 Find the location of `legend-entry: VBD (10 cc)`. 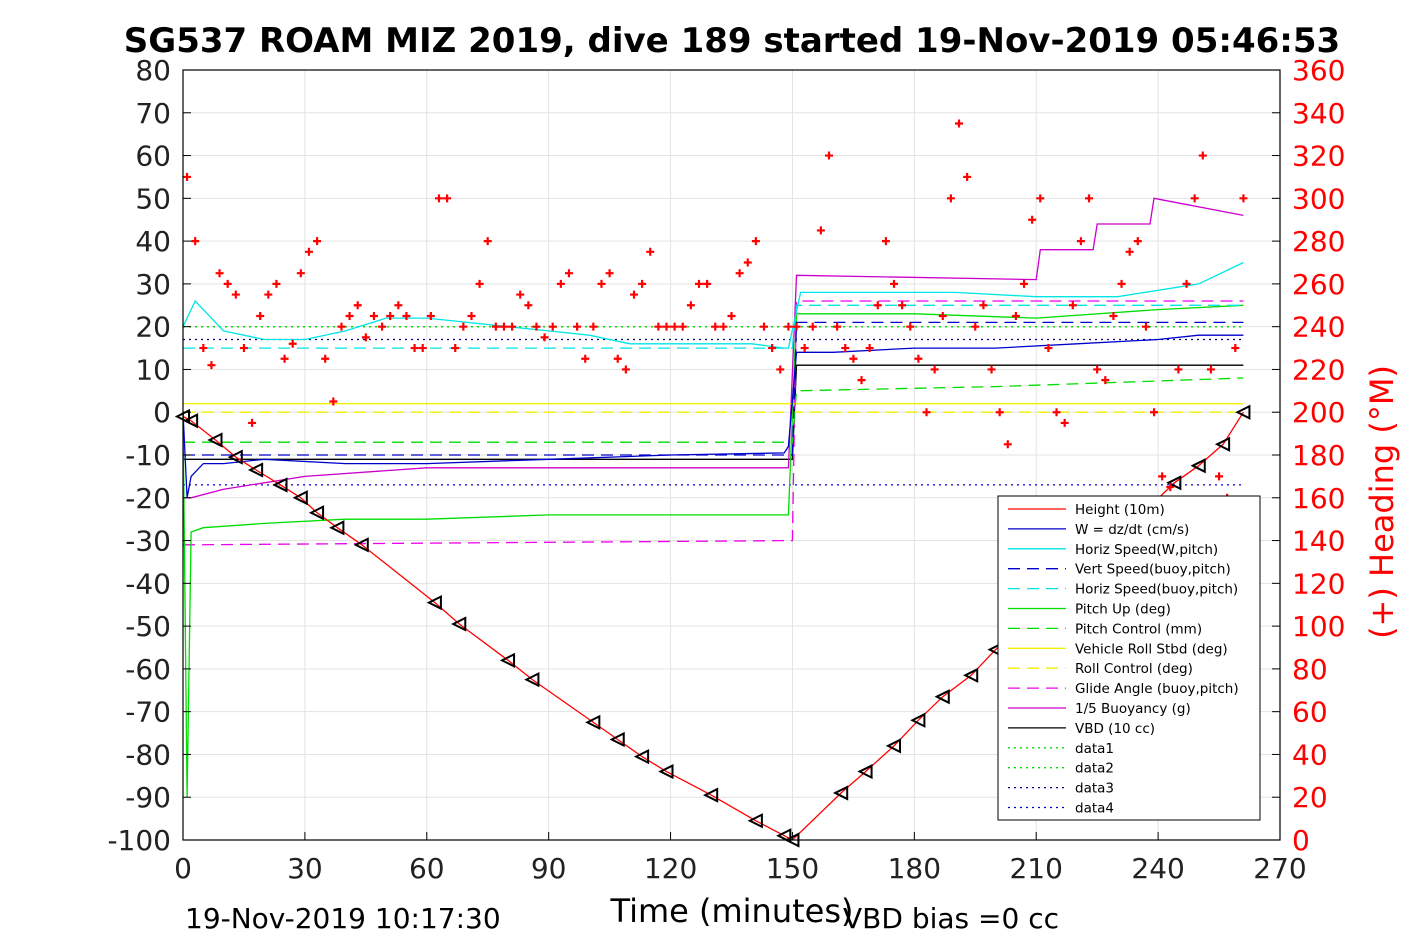

legend-entry: VBD (10 cc) is located at coordinates (1115, 729).